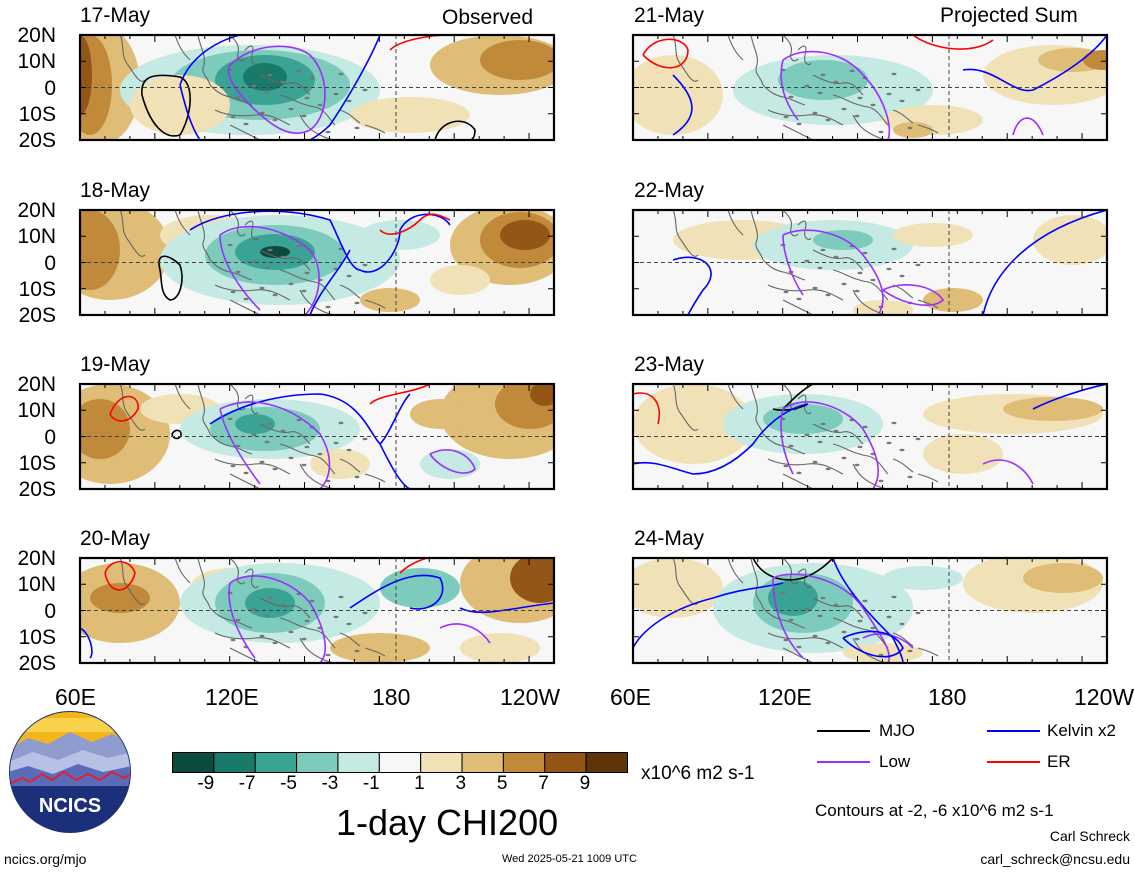  What do you see at coordinates (947, 697) in the screenshot?
I see `lon-label-right-180: 180` at bounding box center [947, 697].